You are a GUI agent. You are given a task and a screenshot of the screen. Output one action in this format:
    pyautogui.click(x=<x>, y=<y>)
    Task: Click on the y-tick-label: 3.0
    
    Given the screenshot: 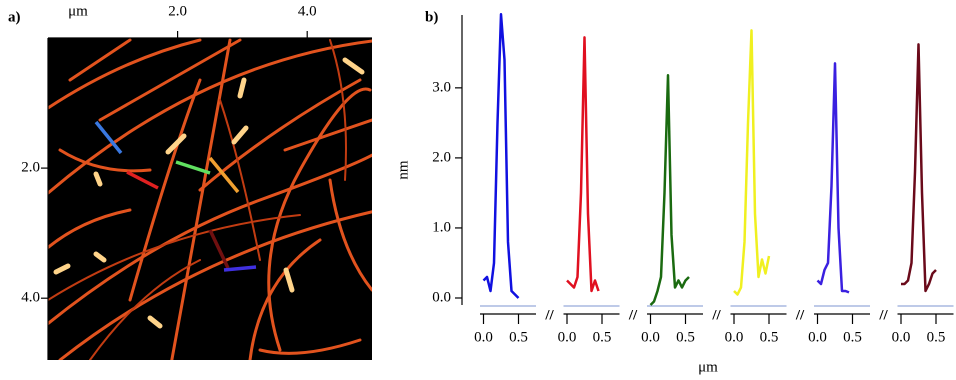 What is the action you would take?
    pyautogui.click(x=441, y=87)
    